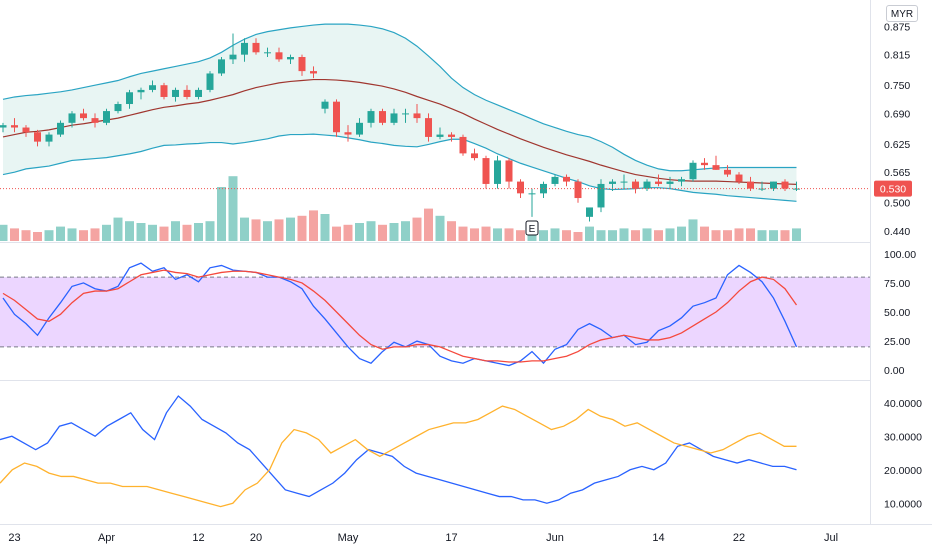 Image resolution: width=932 pixels, height=550 pixels. Describe the element at coordinates (897, 56) in the screenshot. I see `price-tick-label: 0.815` at that location.